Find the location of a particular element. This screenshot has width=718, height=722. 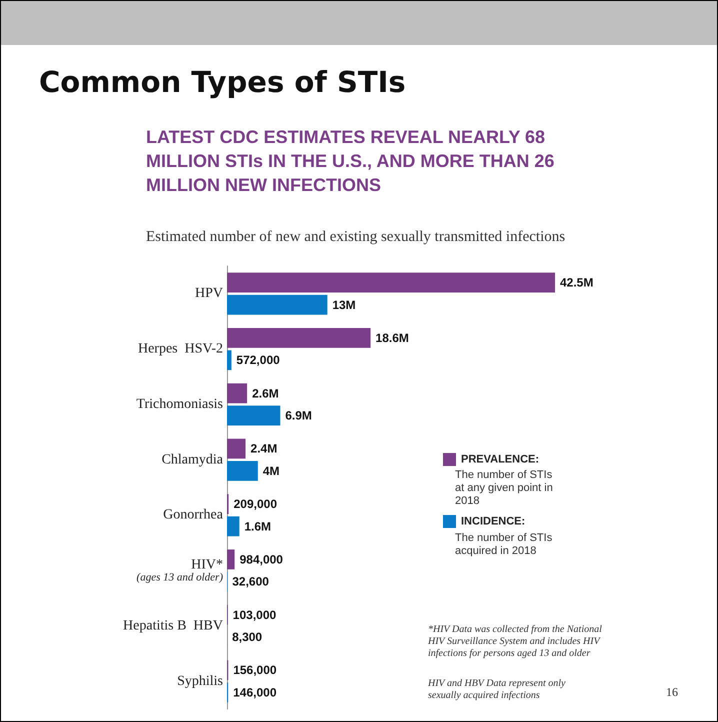

data-label: 572,000 is located at coordinates (258, 360).